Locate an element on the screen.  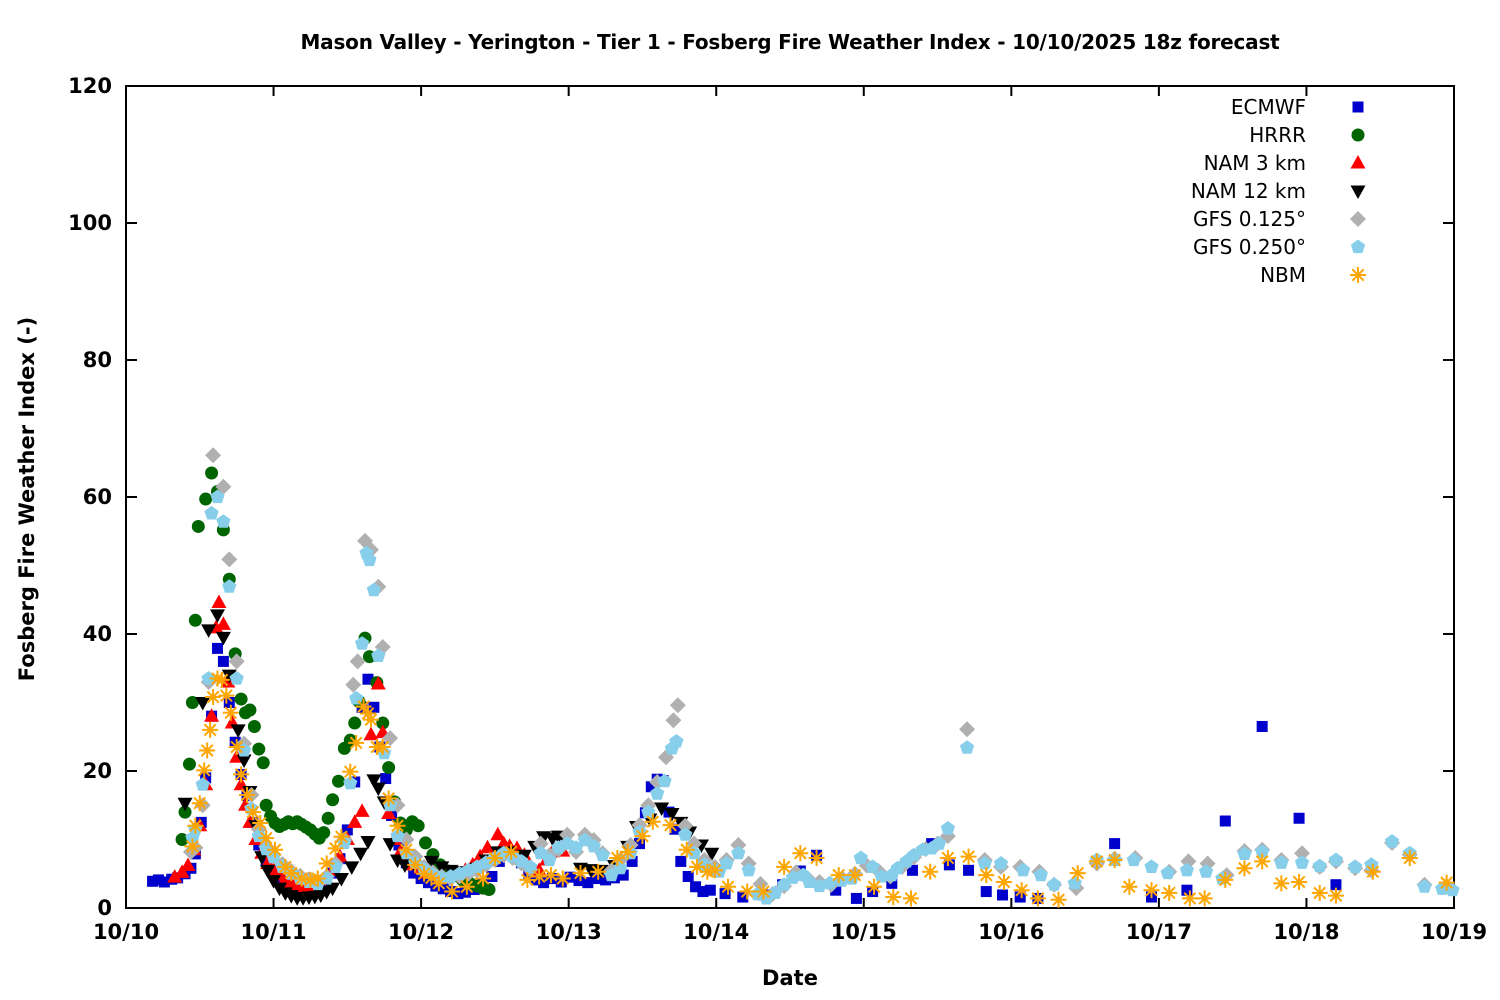
circle-marker-icon is located at coordinates (1358, 135).